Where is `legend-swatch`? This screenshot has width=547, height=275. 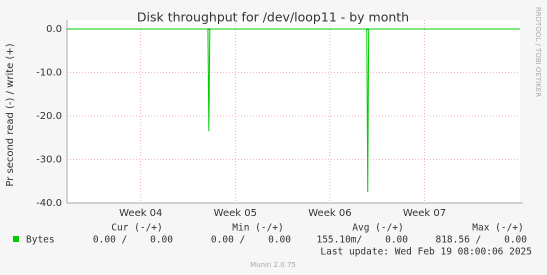 legend-swatch is located at coordinates (16, 239).